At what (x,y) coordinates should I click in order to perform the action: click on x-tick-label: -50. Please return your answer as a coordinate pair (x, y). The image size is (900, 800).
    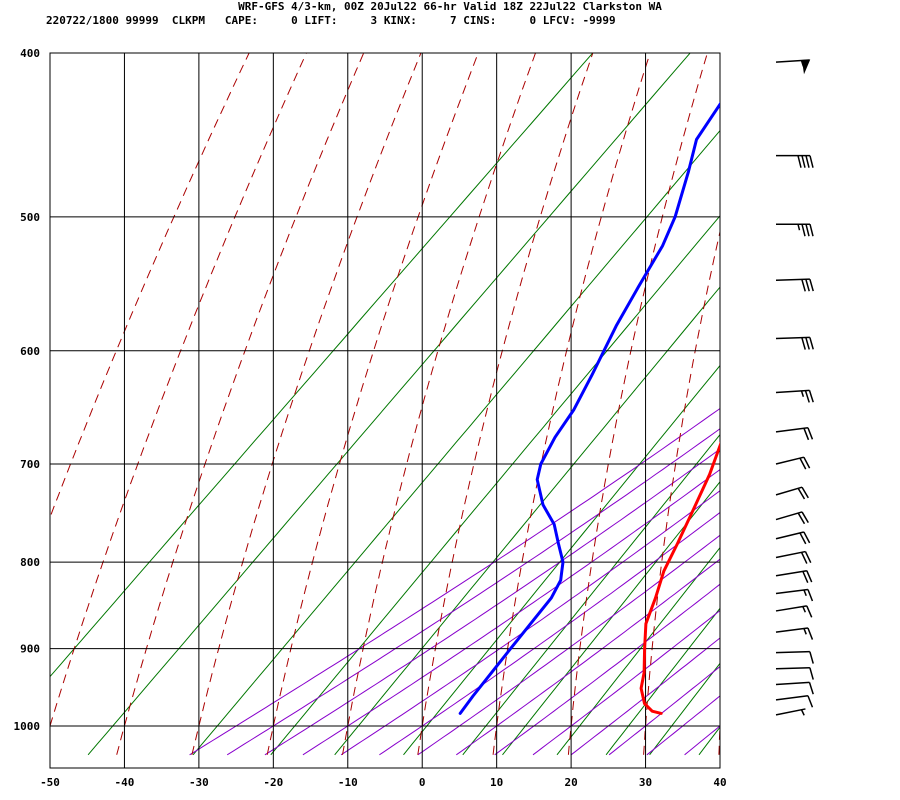
    Looking at the image, I should click on (50, 782).